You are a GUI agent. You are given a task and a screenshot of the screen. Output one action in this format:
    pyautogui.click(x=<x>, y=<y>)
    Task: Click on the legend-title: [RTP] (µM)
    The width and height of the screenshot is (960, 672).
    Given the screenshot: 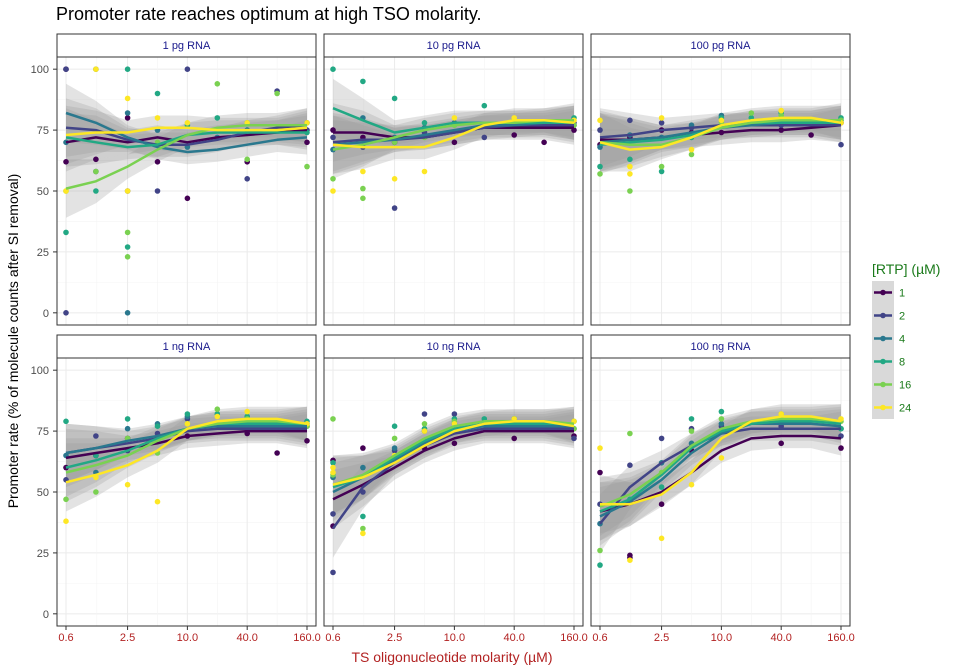 What is the action you would take?
    pyautogui.click(x=906, y=269)
    